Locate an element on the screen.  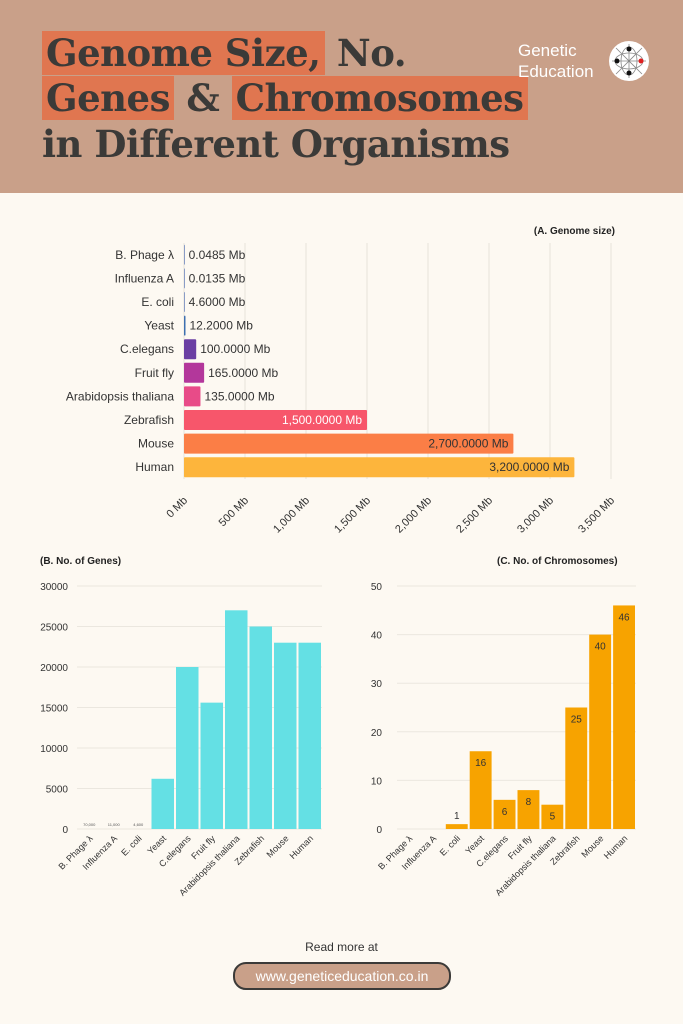
x-tick-label: 3,000 Mb is located at coordinates (535, 515).